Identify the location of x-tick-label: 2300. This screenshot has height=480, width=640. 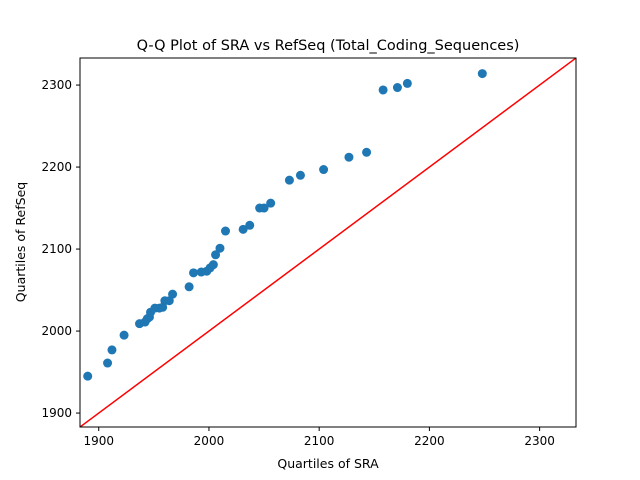
(539, 441).